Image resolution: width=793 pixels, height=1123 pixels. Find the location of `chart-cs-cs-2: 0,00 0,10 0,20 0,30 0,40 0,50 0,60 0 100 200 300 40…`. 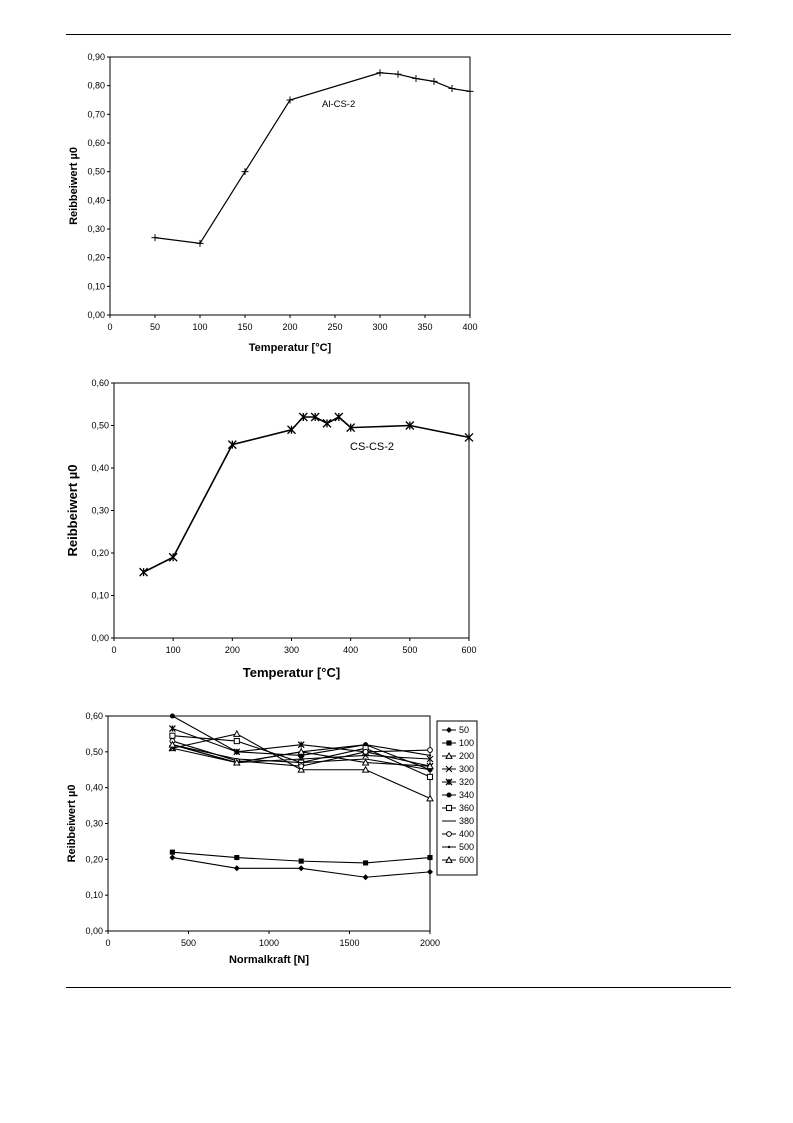

chart-cs-cs-2: 0,00 0,10 0,20 0,30 0,40 0,50 0,60 0 100 200 300 40… is located at coordinates (271, 529).